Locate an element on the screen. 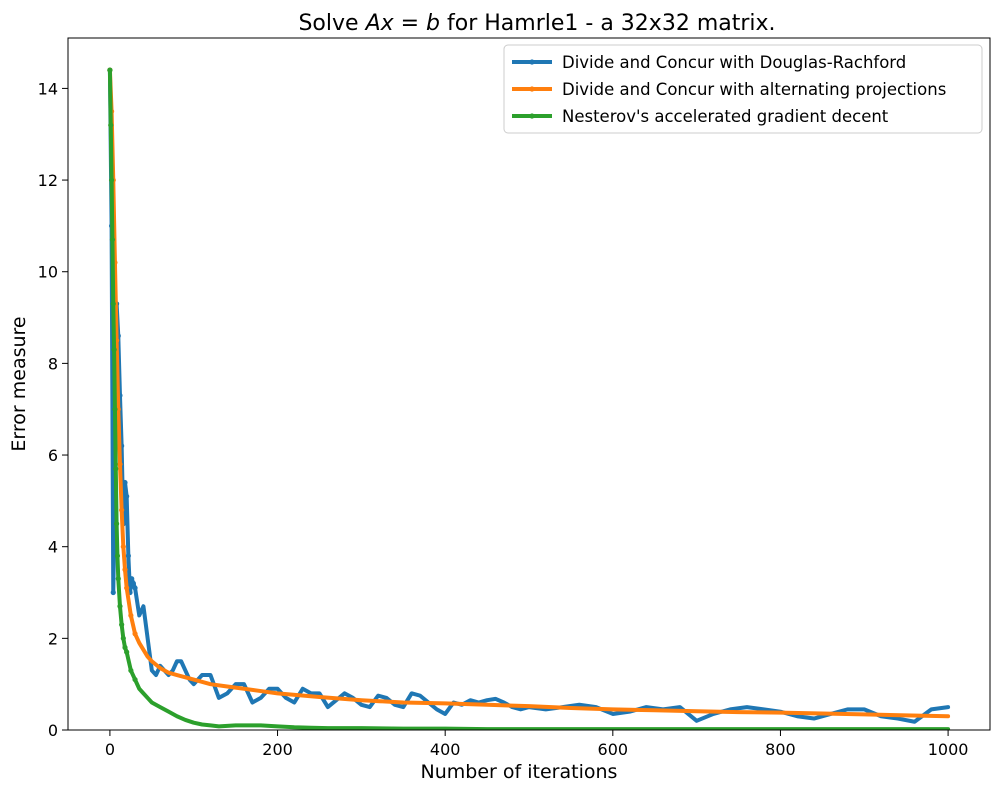  chart-title-math: Ax = b is located at coordinates (402, 23).